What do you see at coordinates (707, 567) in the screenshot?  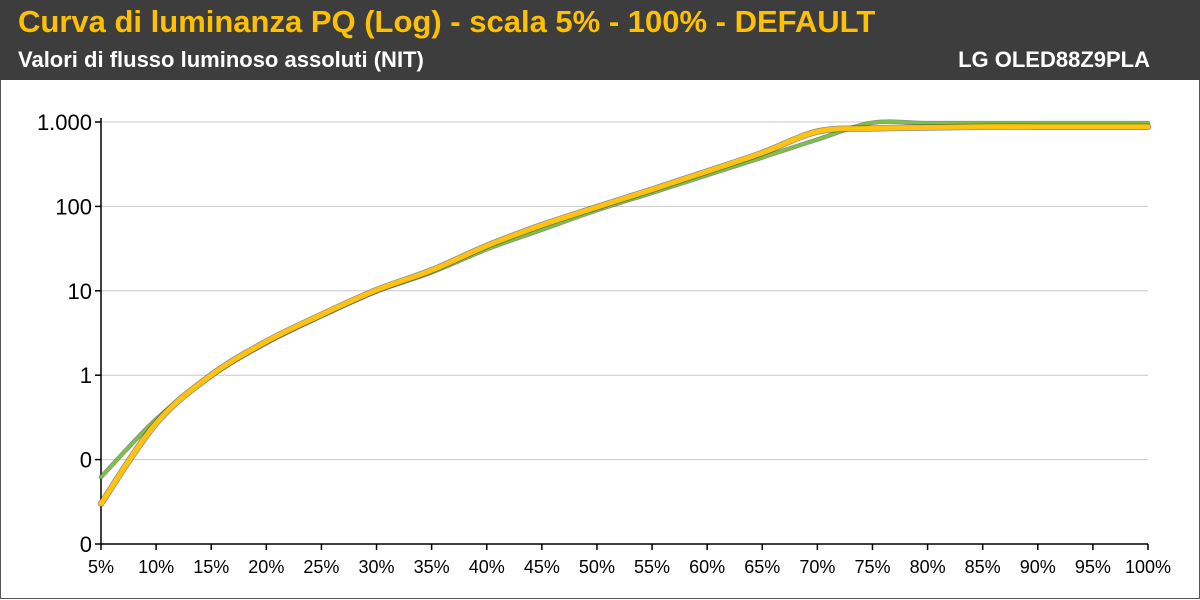 I see `x-tick-label: 60%` at bounding box center [707, 567].